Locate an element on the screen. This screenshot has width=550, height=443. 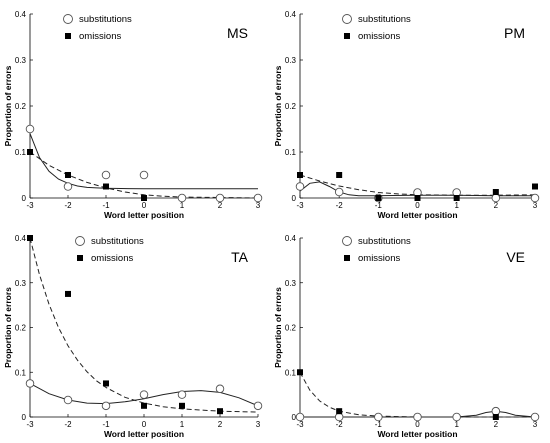
substitutions-fit-curve is located at coordinates (417, 189).